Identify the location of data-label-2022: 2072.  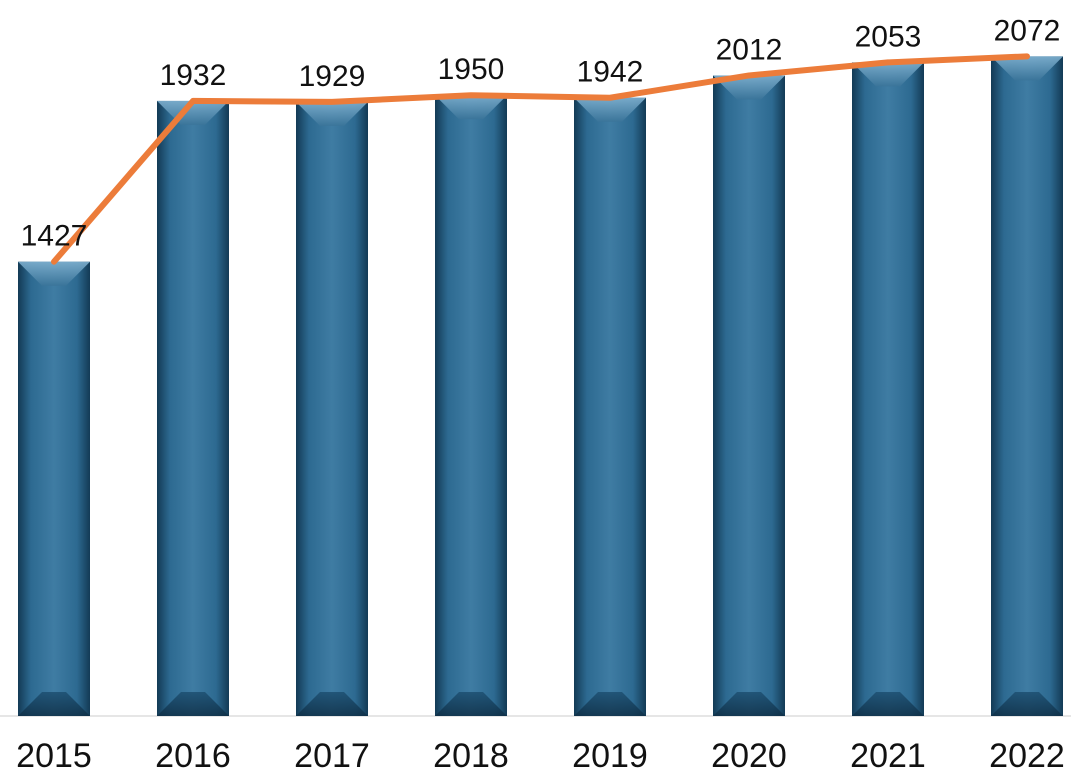
(1027, 30).